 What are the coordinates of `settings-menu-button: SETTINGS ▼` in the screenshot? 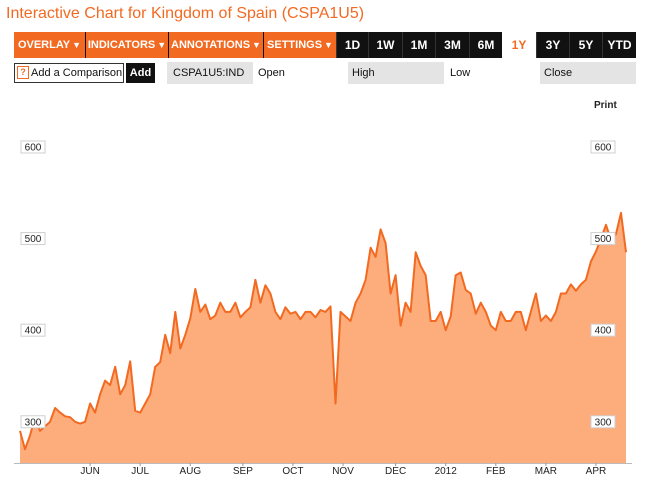 It's located at (300, 45).